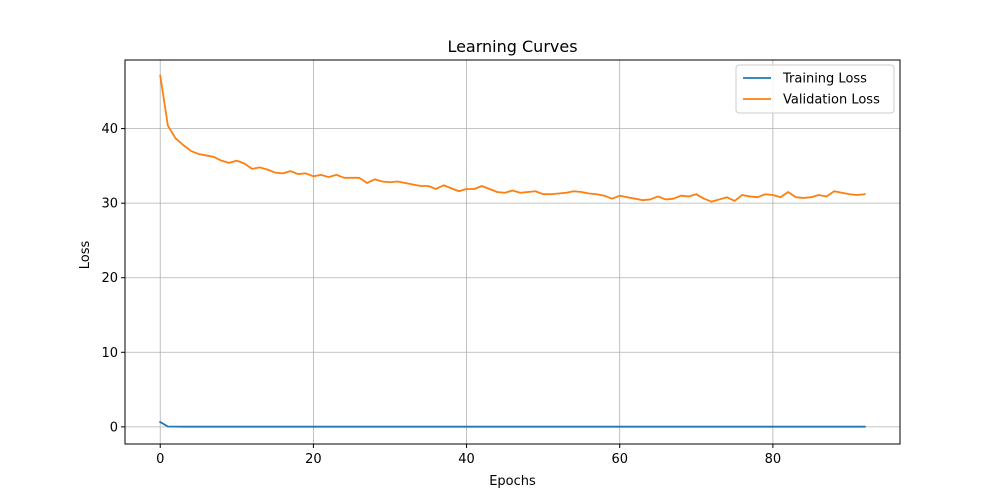 This screenshot has height=500, width=1000. Describe the element at coordinates (824, 79) in the screenshot. I see `legend-label: Training Loss` at that location.